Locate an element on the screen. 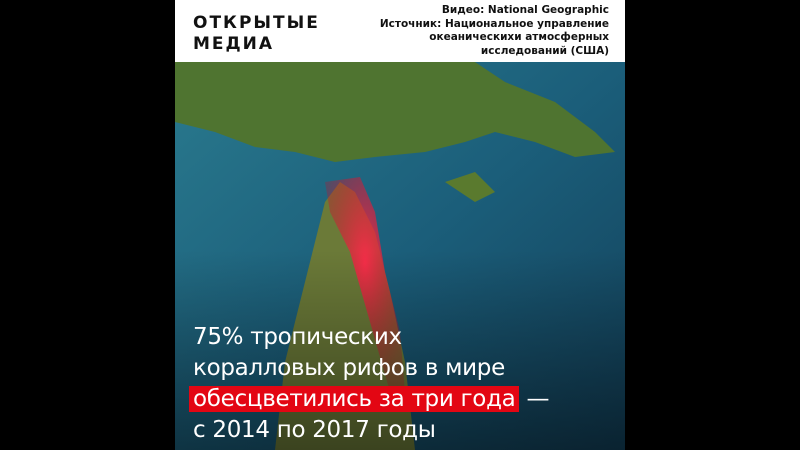  logo: ОТКРЫТЫЕ МЕДИА is located at coordinates (256, 34).